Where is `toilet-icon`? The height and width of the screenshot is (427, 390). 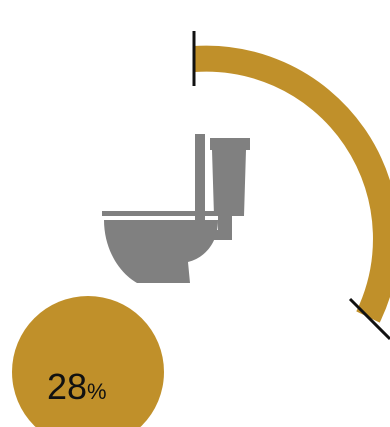 toilet-icon is located at coordinates (176, 208).